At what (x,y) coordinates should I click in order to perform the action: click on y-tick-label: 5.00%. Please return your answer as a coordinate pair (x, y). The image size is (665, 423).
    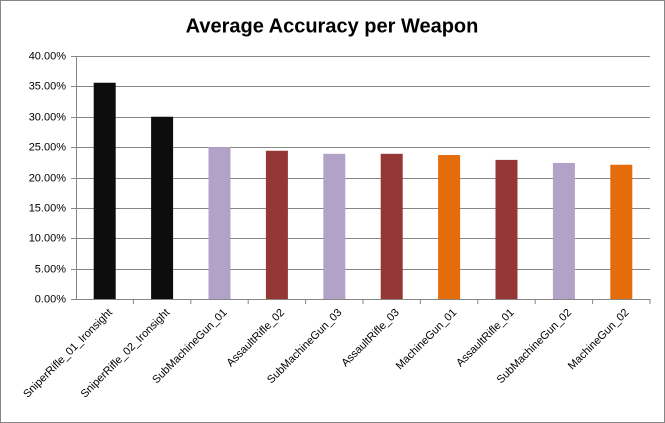
    Looking at the image, I should click on (50, 269).